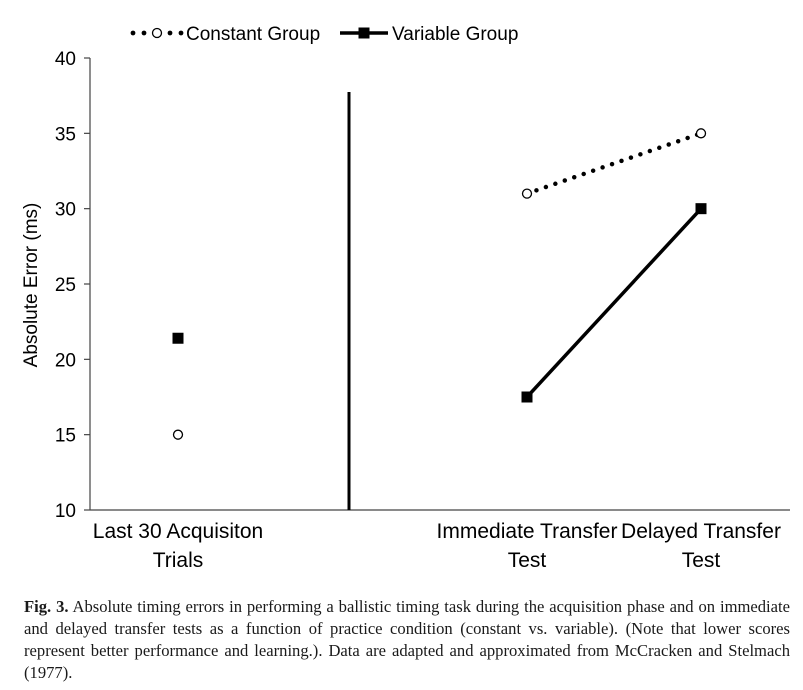 This screenshot has width=803, height=690. What do you see at coordinates (364, 33) in the screenshot?
I see `legend-marker-square` at bounding box center [364, 33].